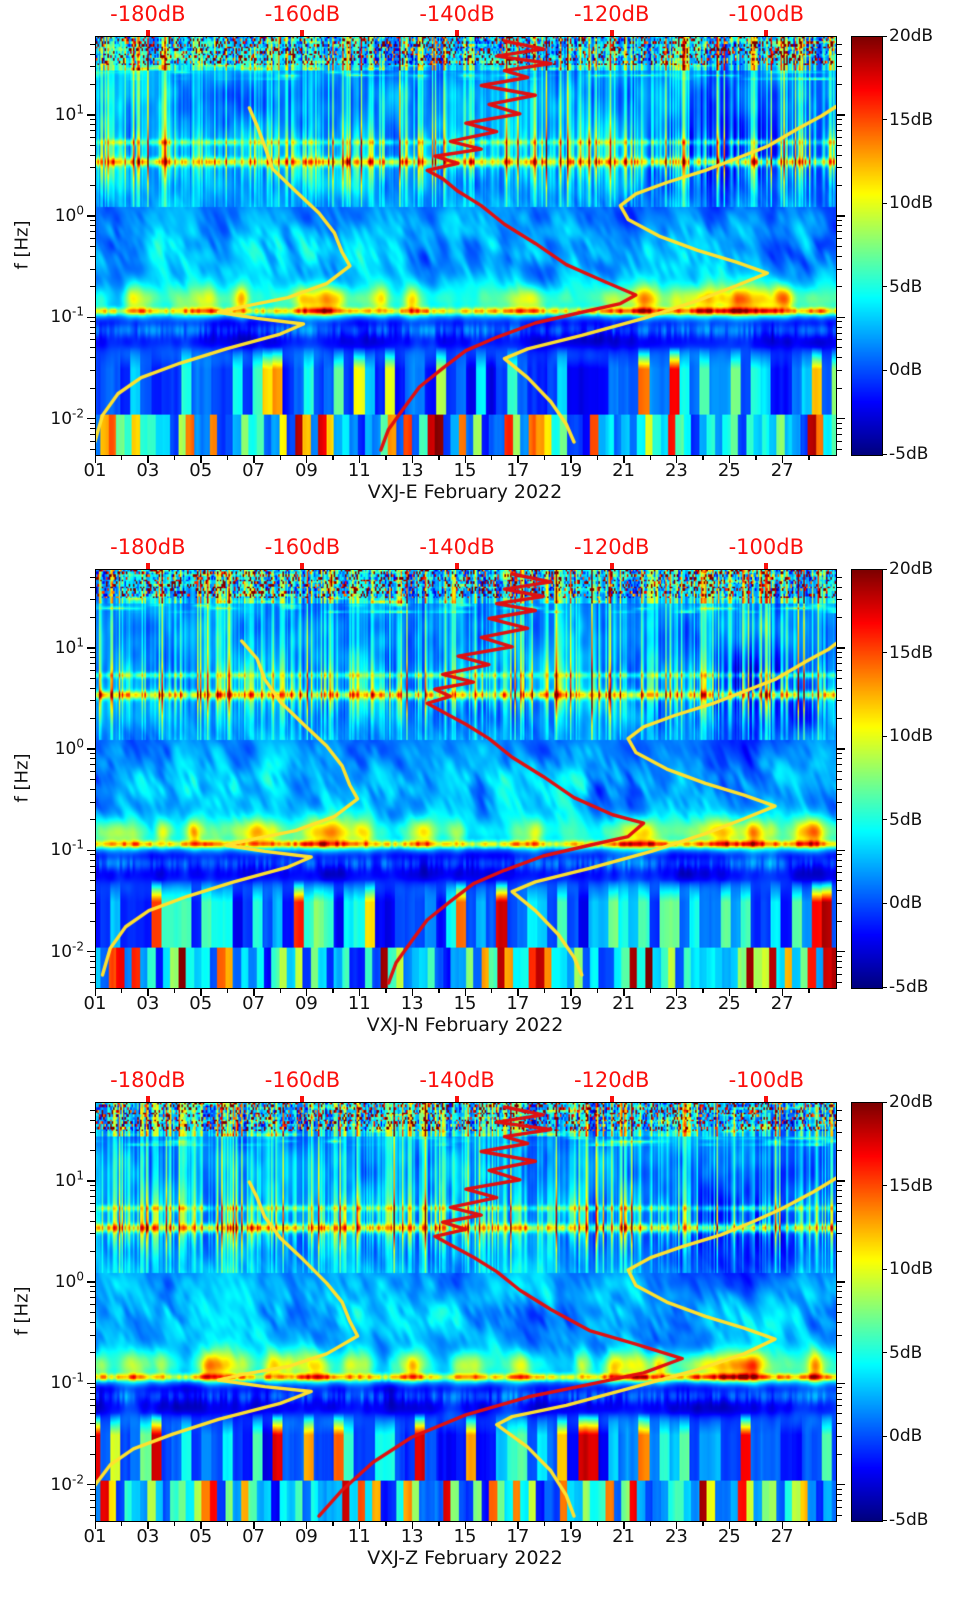 This screenshot has height=1599, width=962. What do you see at coordinates (148, 1003) in the screenshot?
I see `x-tick-label: 03` at bounding box center [148, 1003].